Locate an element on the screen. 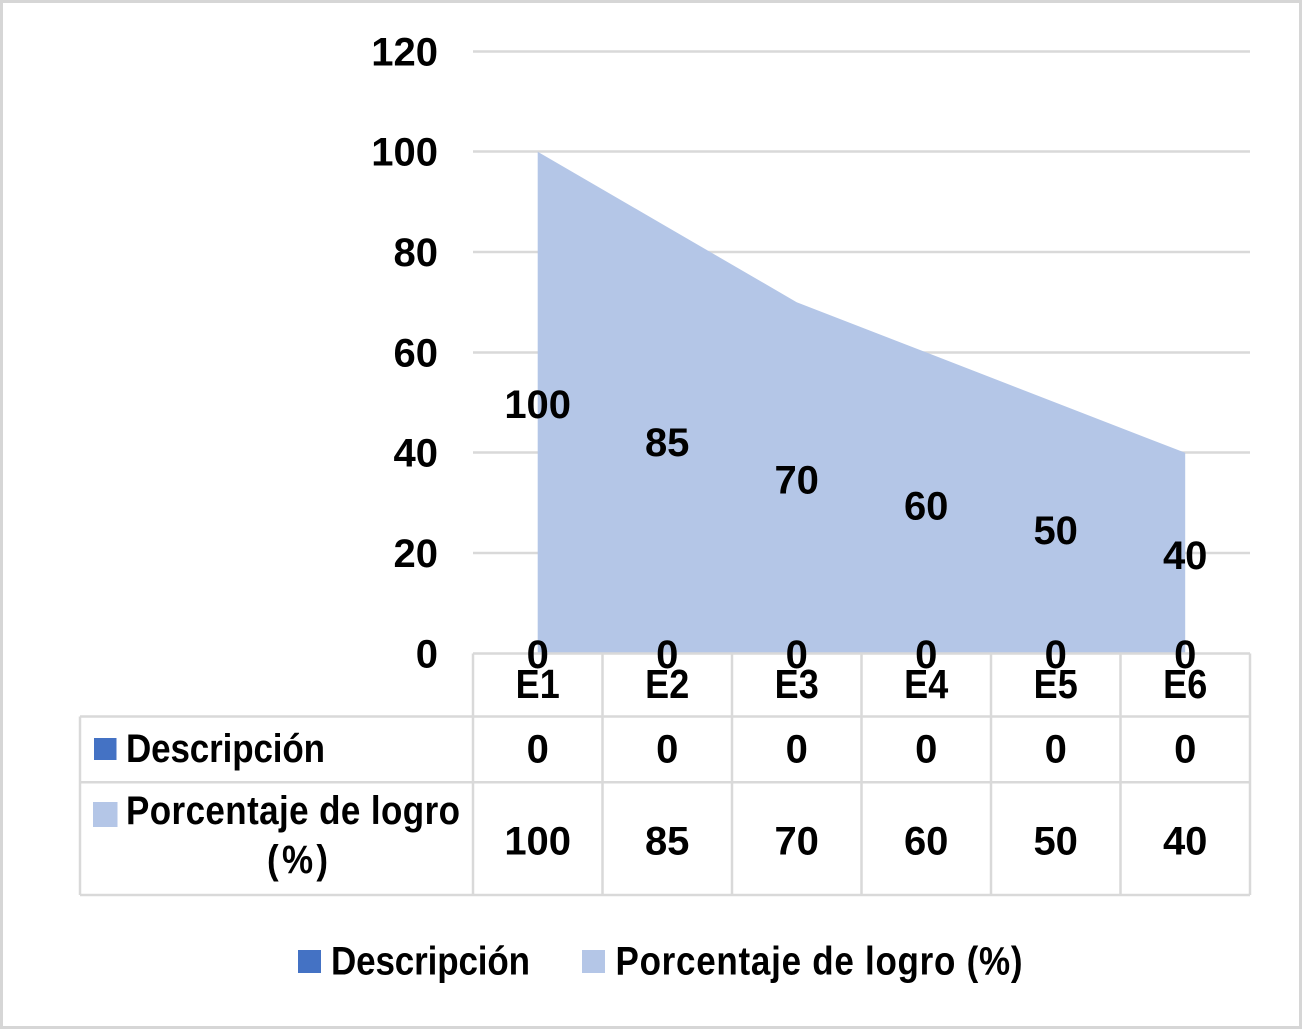  svg-text: Porcentaje de logro (%) is located at coordinates (819, 960).